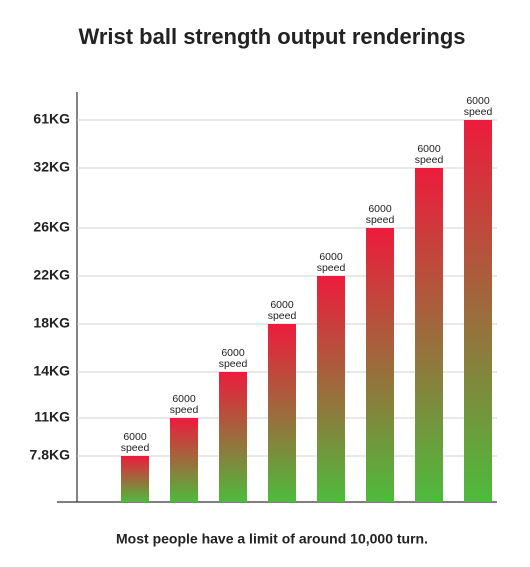 The image size is (530, 567). Describe the element at coordinates (51, 371) in the screenshot. I see `y-tick-label: 14KG` at that location.